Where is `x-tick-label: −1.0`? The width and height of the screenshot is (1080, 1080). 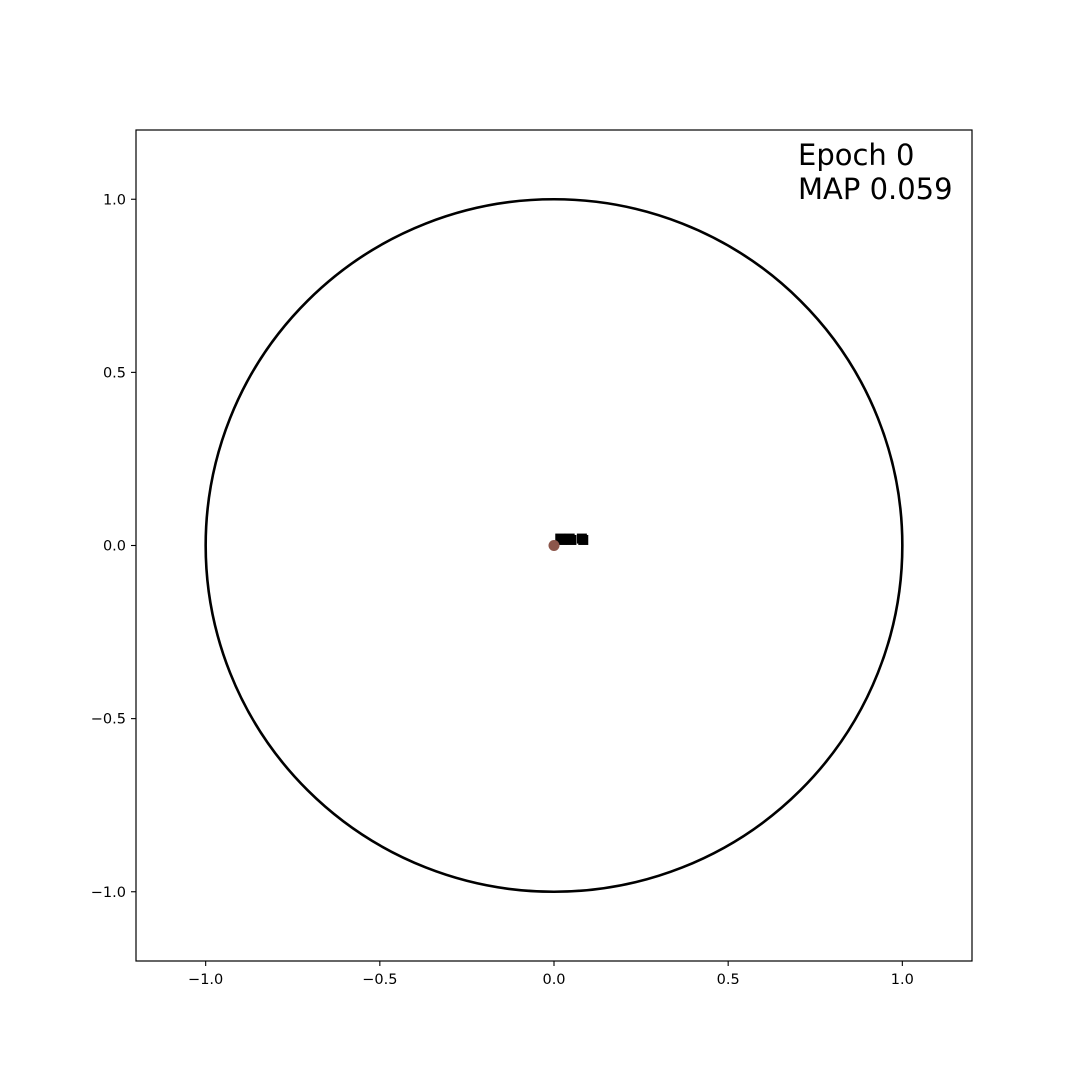
x-tick-label: −1.0 is located at coordinates (205, 980).